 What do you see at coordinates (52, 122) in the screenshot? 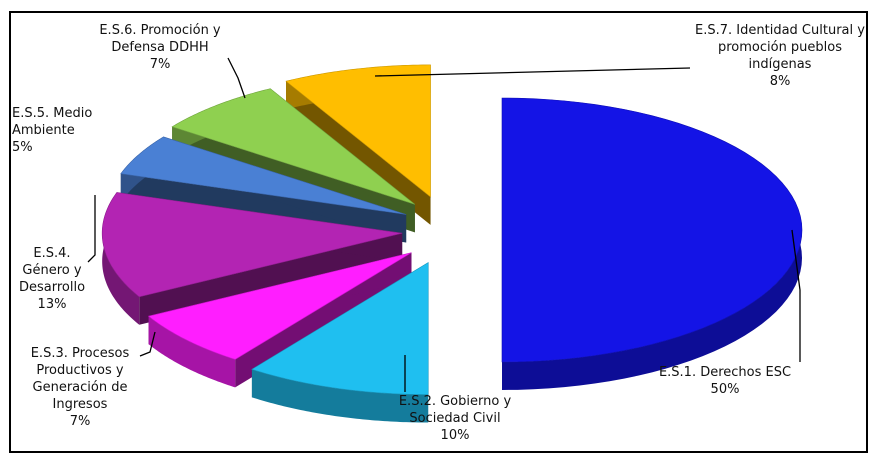
I see `category-label: E.S.5. Medio Ambiente` at bounding box center [52, 122].